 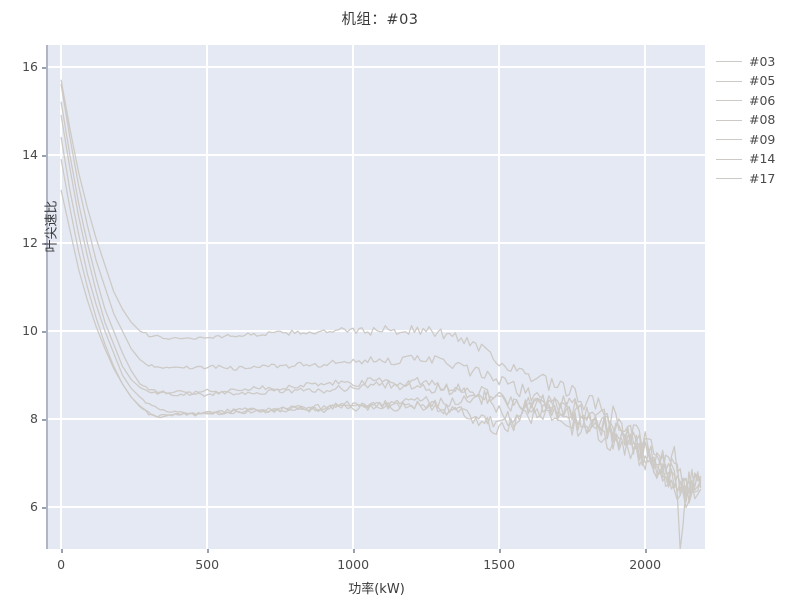 I want to click on y-tick-label: 14, so click(x=30, y=155).